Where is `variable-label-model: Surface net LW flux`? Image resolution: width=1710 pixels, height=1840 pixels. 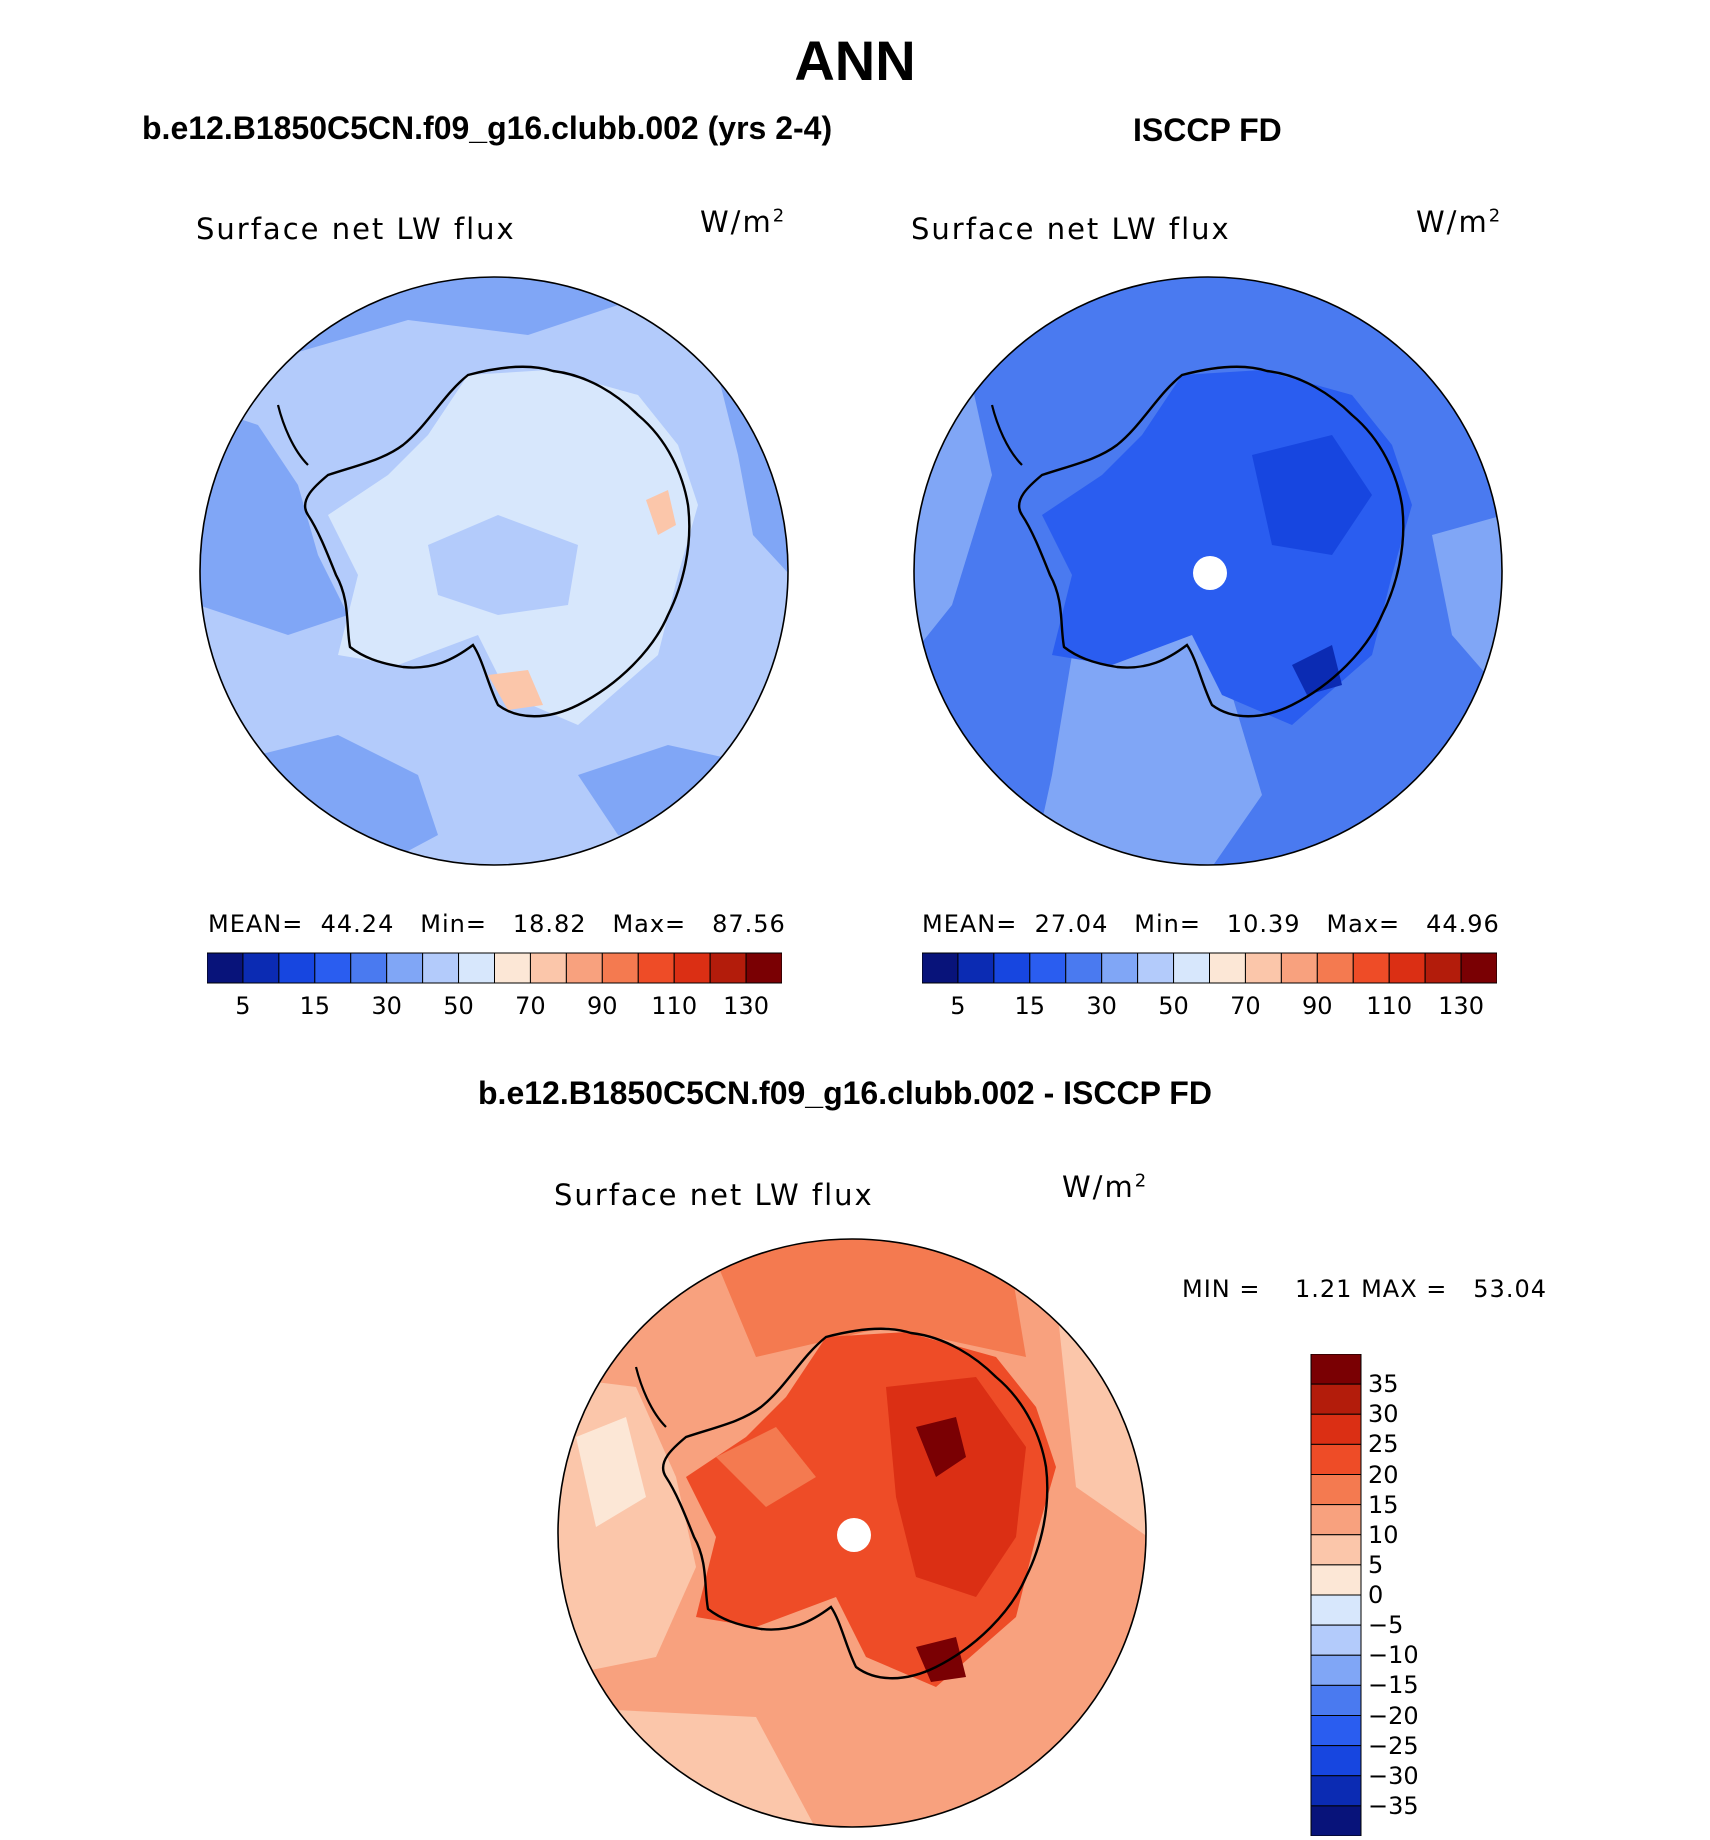 variable-label-model: Surface net LW flux is located at coordinates (356, 229).